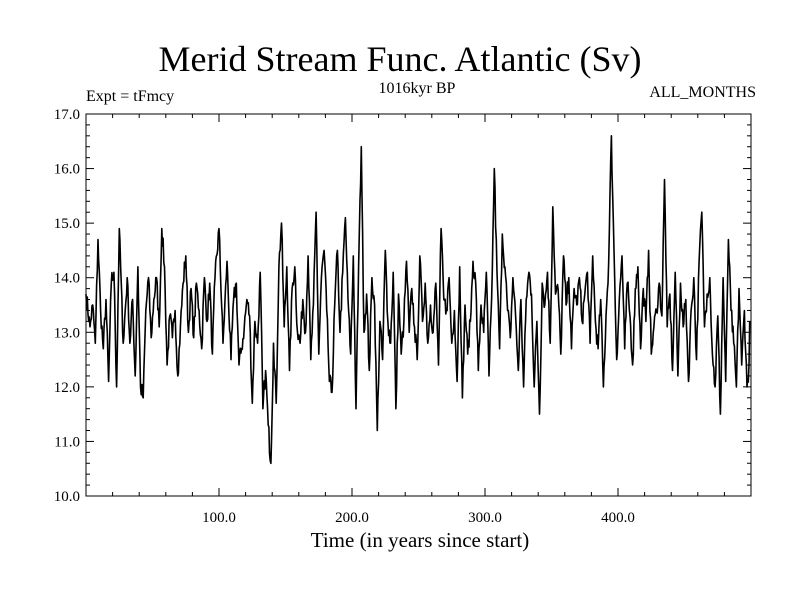 This screenshot has height=600, width=800. What do you see at coordinates (67, 442) in the screenshot?
I see `y-tick-label: 11.0` at bounding box center [67, 442].